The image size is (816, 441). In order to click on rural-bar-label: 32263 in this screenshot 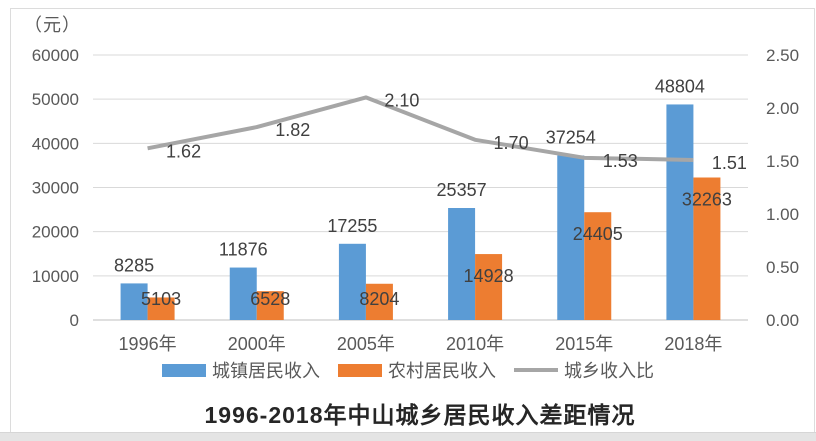, I will do `click(707, 200)`.